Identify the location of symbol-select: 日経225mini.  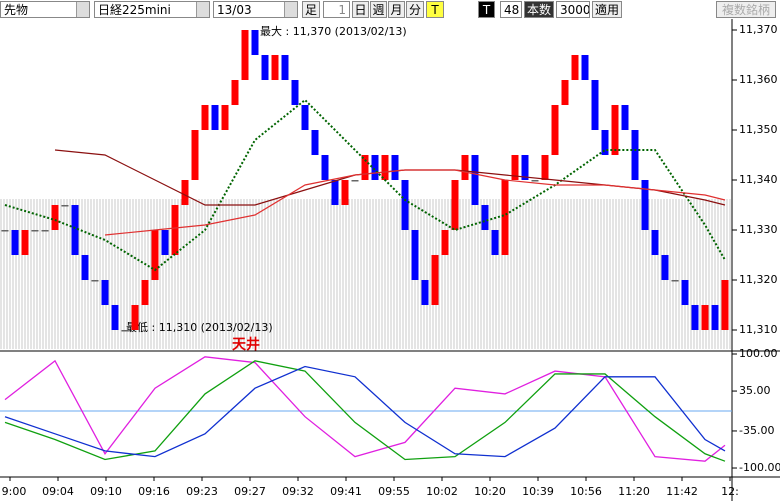
(152, 9).